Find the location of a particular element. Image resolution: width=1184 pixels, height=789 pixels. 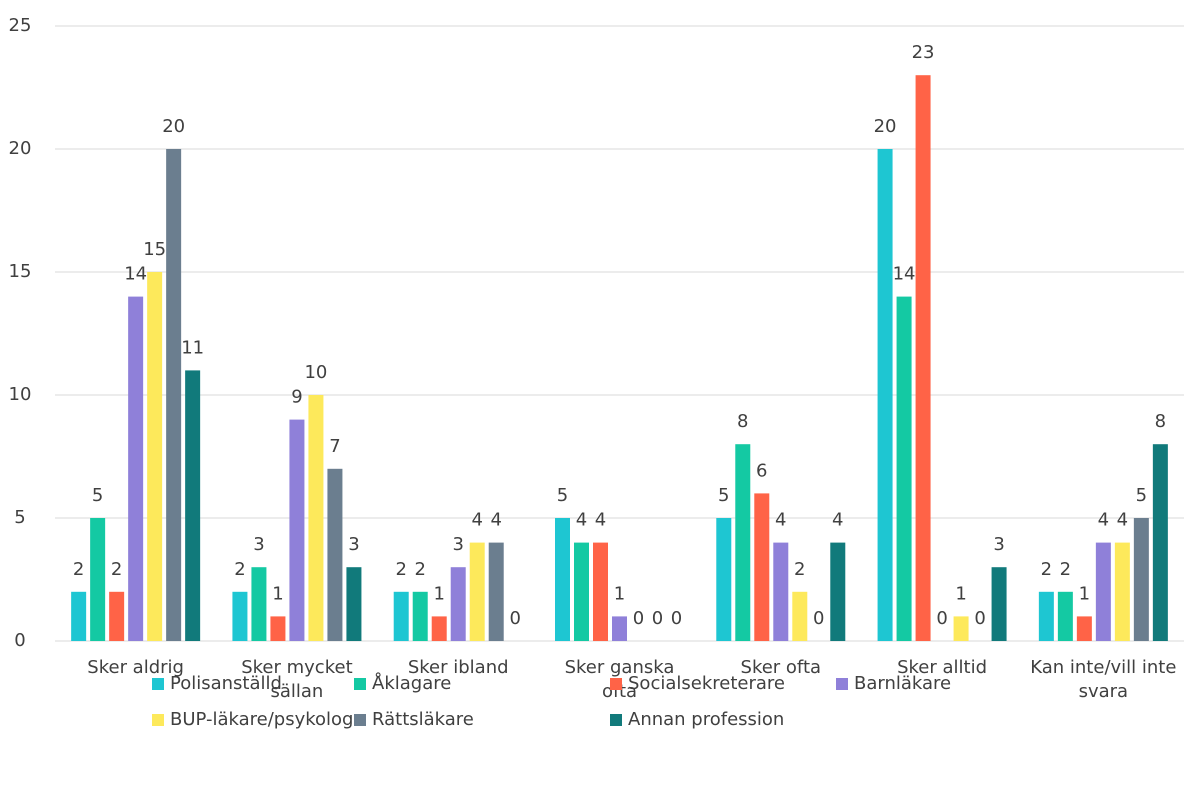

legend-item: Socialsekreterare is located at coordinates (697, 683).